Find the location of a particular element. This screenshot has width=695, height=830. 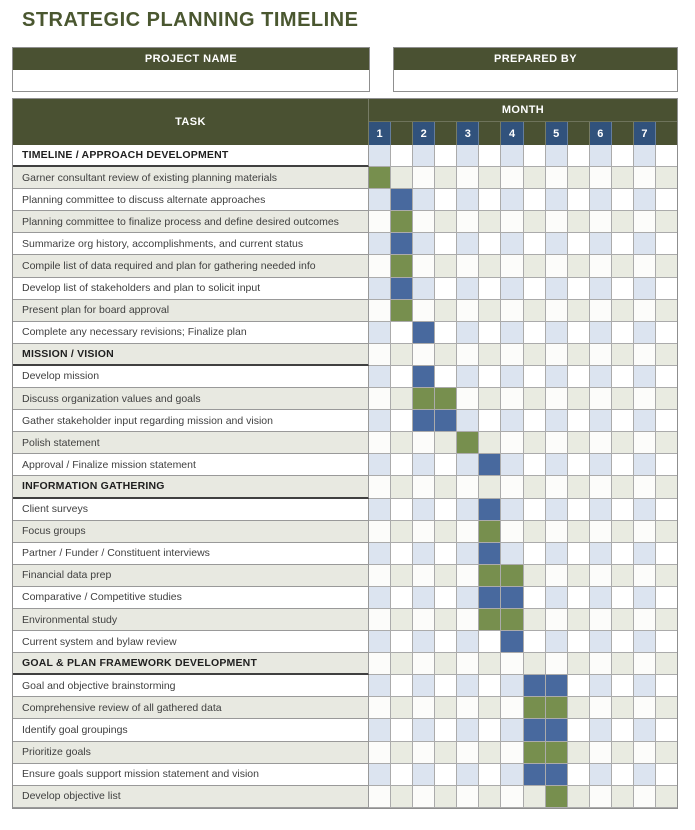

task-label-cell: Current system and bylaw review is located at coordinates (191, 642).